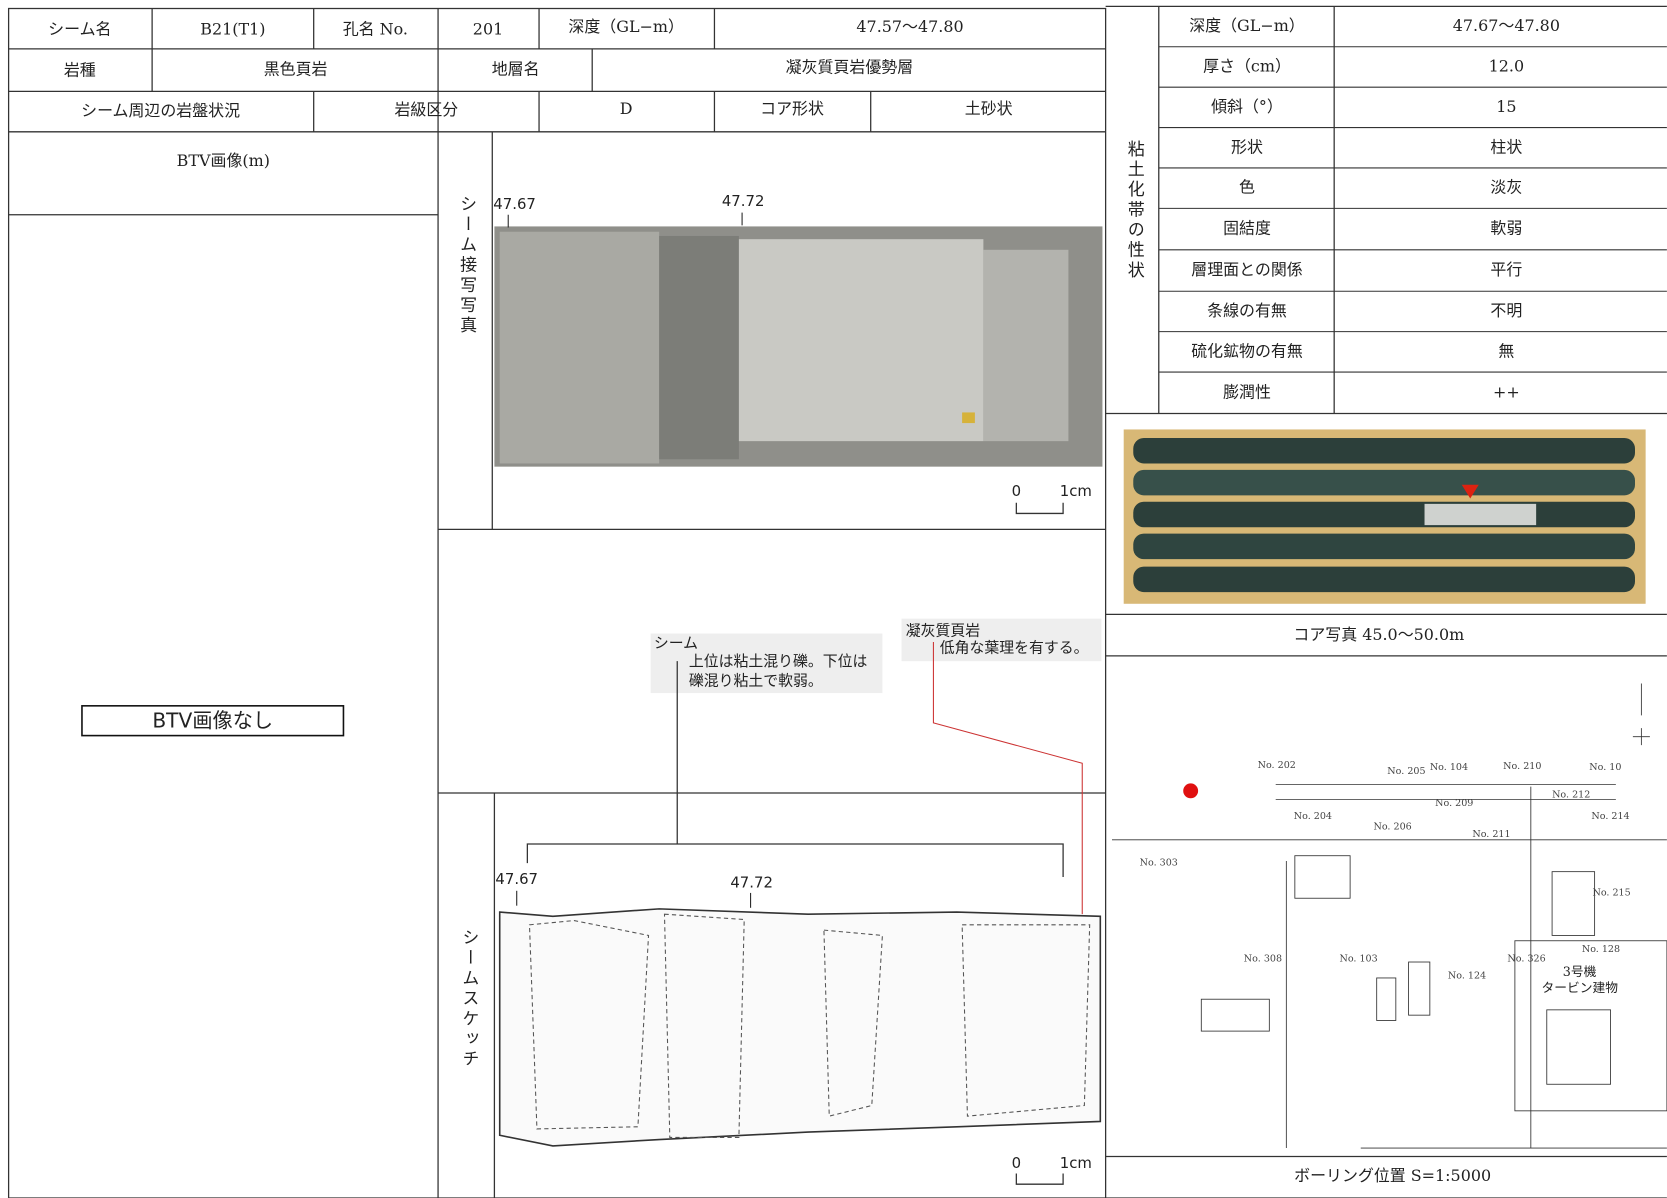 This screenshot has width=1667, height=1198. I want to click on value: 黒色頁岩, so click(296, 69).